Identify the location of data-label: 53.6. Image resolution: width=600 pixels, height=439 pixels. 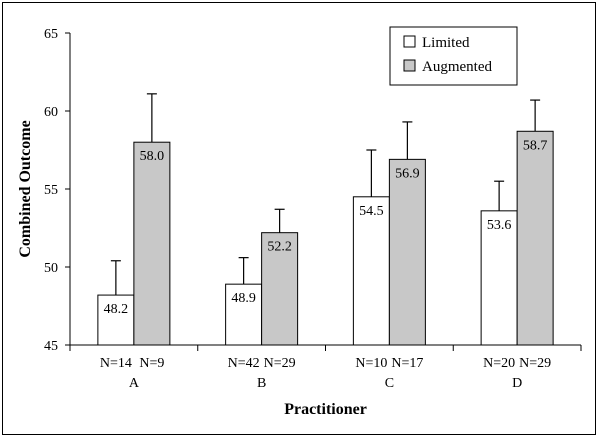
(499, 225).